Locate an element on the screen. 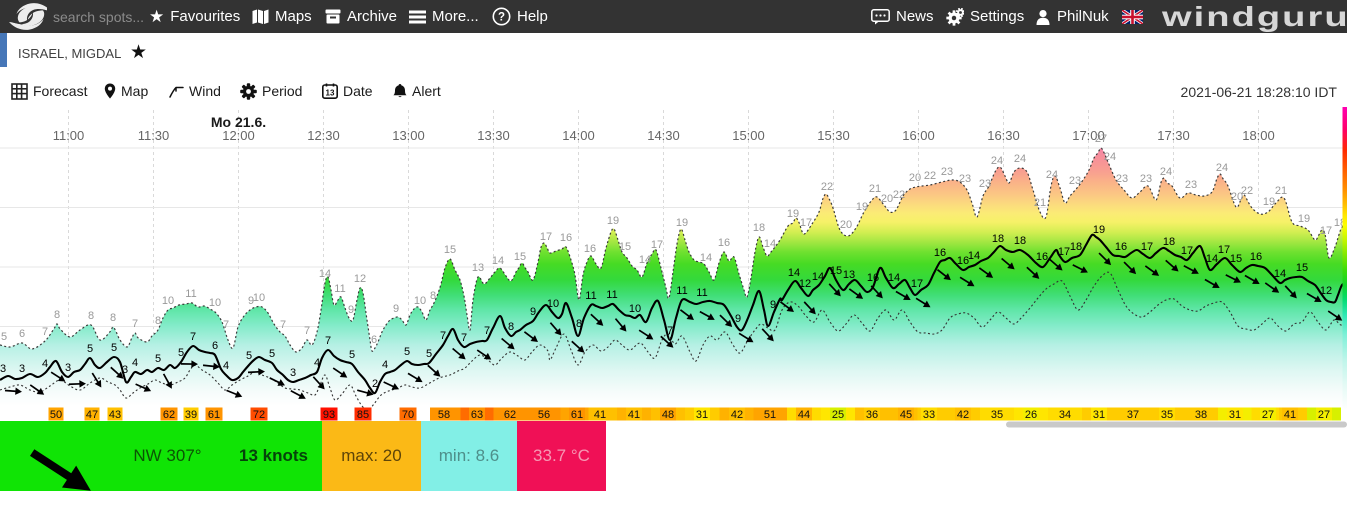 Image resolution: width=1347 pixels, height=507 pixels. svg-text: 11:30 is located at coordinates (154, 135).